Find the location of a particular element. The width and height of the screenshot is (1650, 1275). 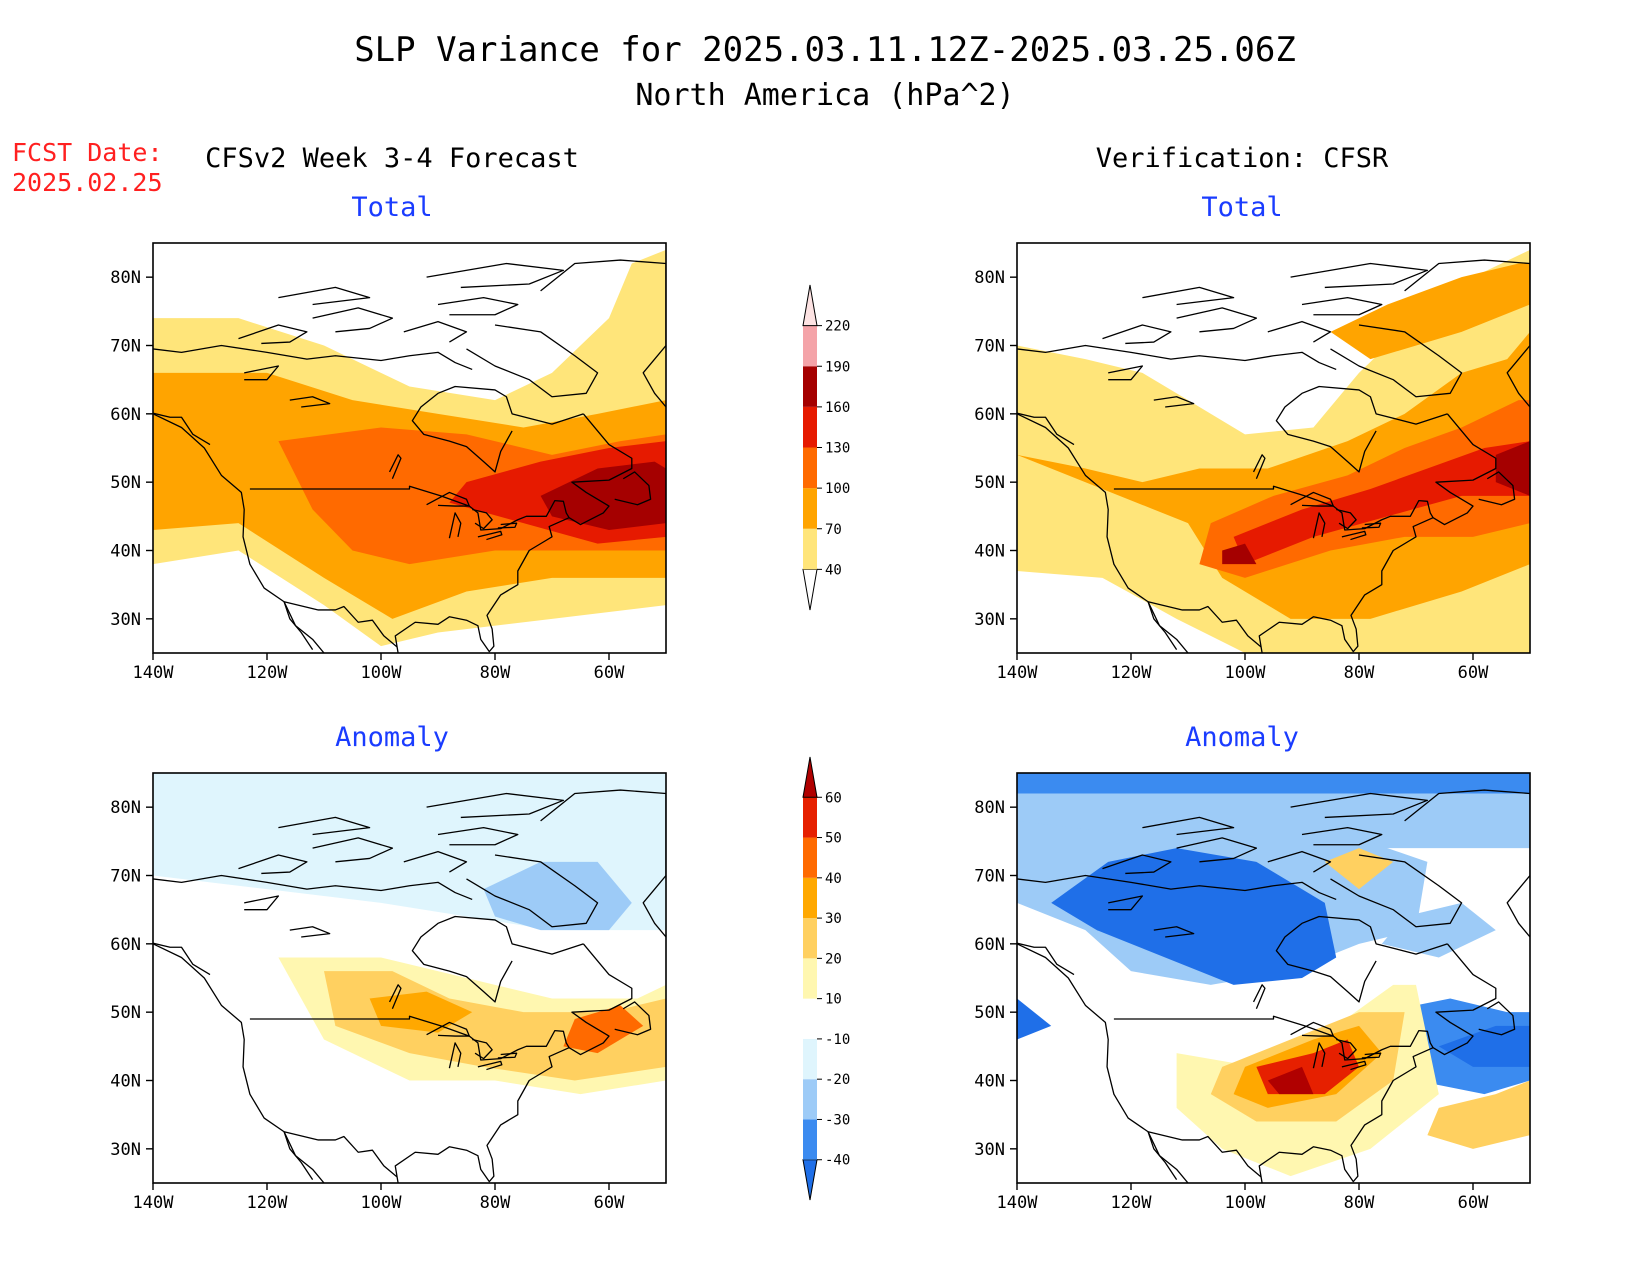

colorbar-anomaly: -40 -30 -20 -10 10 20 30 40 50 60 is located at coordinates (826, 978).